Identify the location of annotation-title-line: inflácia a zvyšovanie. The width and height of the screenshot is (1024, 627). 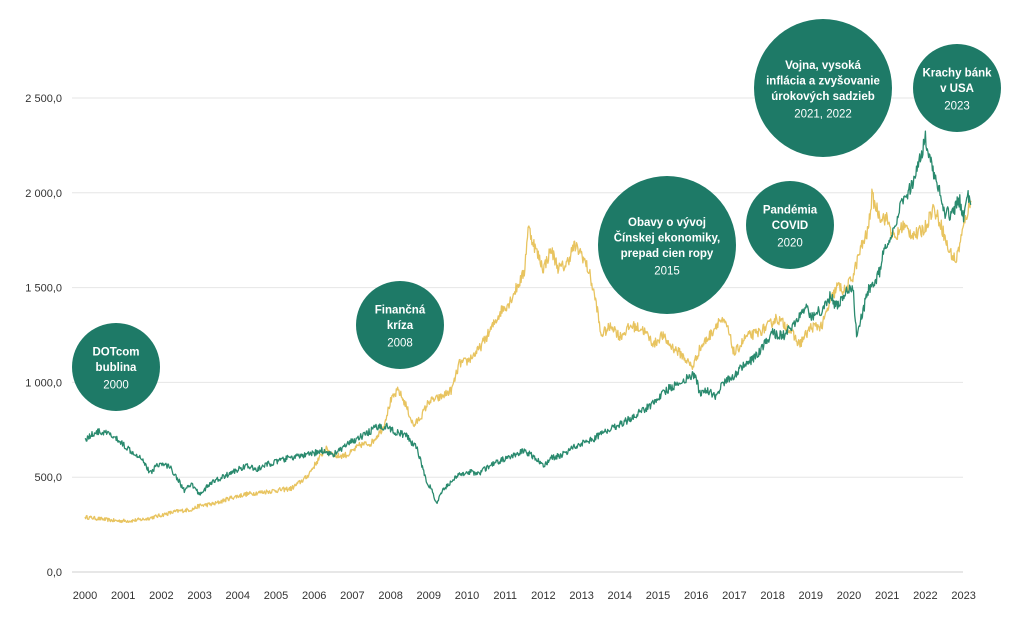
(823, 81).